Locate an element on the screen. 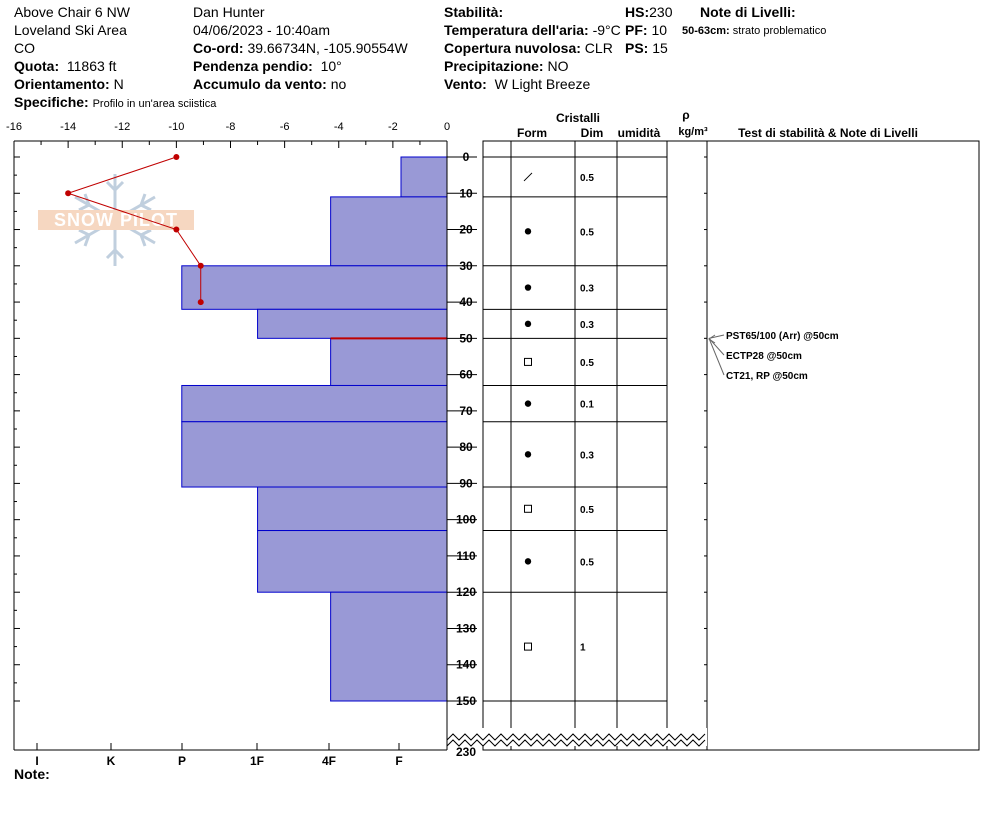 This screenshot has height=840, width=994. hardness-label: 1F is located at coordinates (257, 761).